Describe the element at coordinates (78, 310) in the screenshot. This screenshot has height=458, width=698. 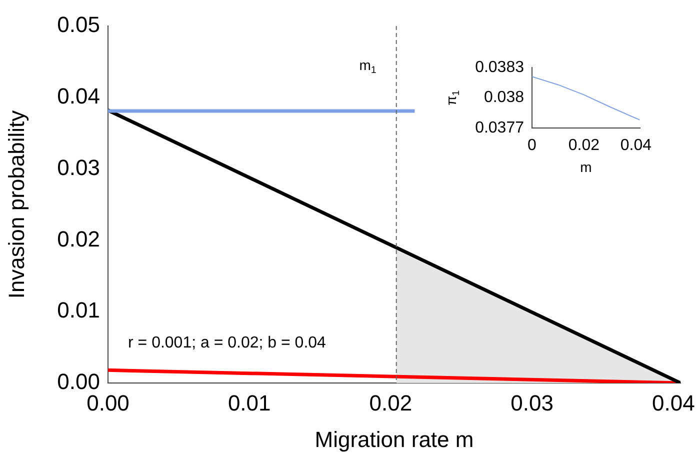
I see `y-tick-label: 0.01` at that location.